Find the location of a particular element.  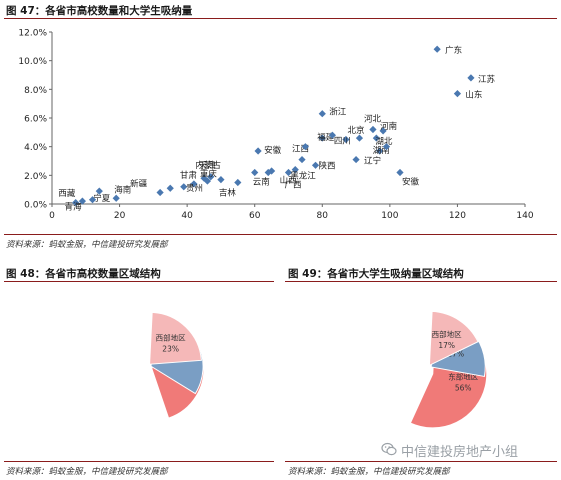

point-label: 云南 is located at coordinates (261, 181).